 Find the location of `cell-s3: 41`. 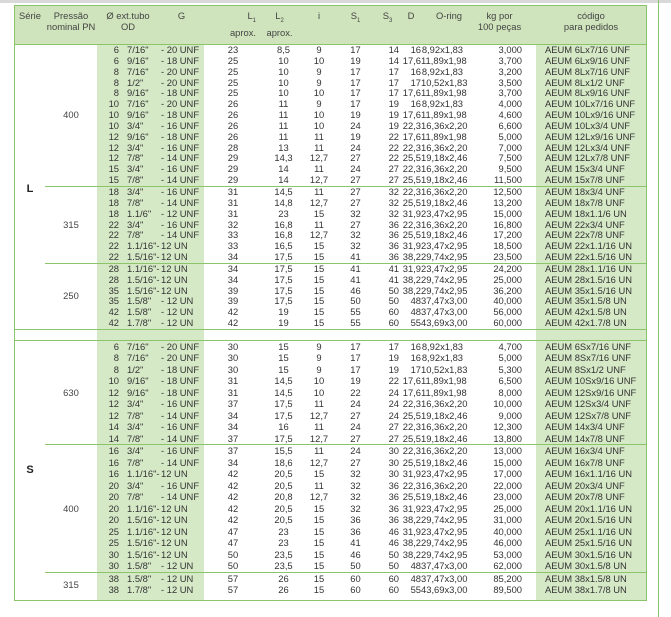

cell-s3: 41 is located at coordinates (388, 268).